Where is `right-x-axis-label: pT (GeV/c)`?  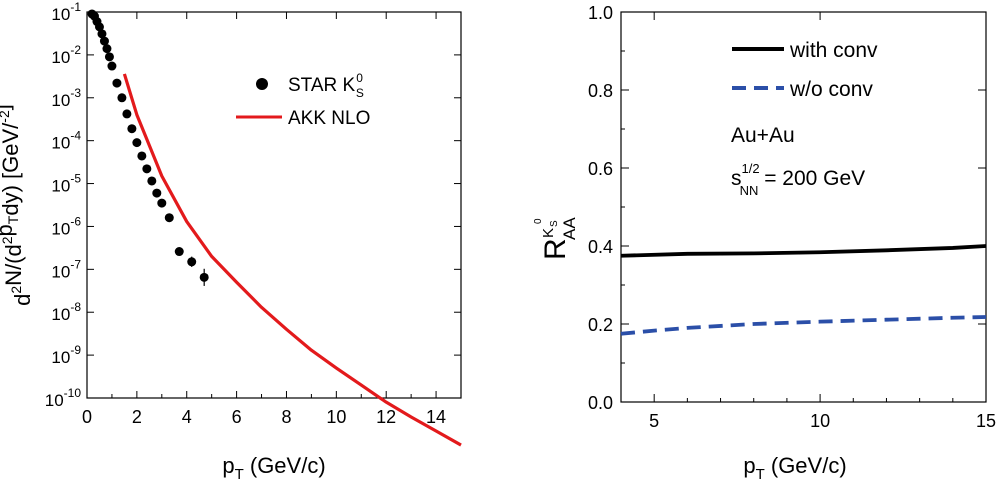 right-x-axis-label: pT (GeV/c) is located at coordinates (794, 468).